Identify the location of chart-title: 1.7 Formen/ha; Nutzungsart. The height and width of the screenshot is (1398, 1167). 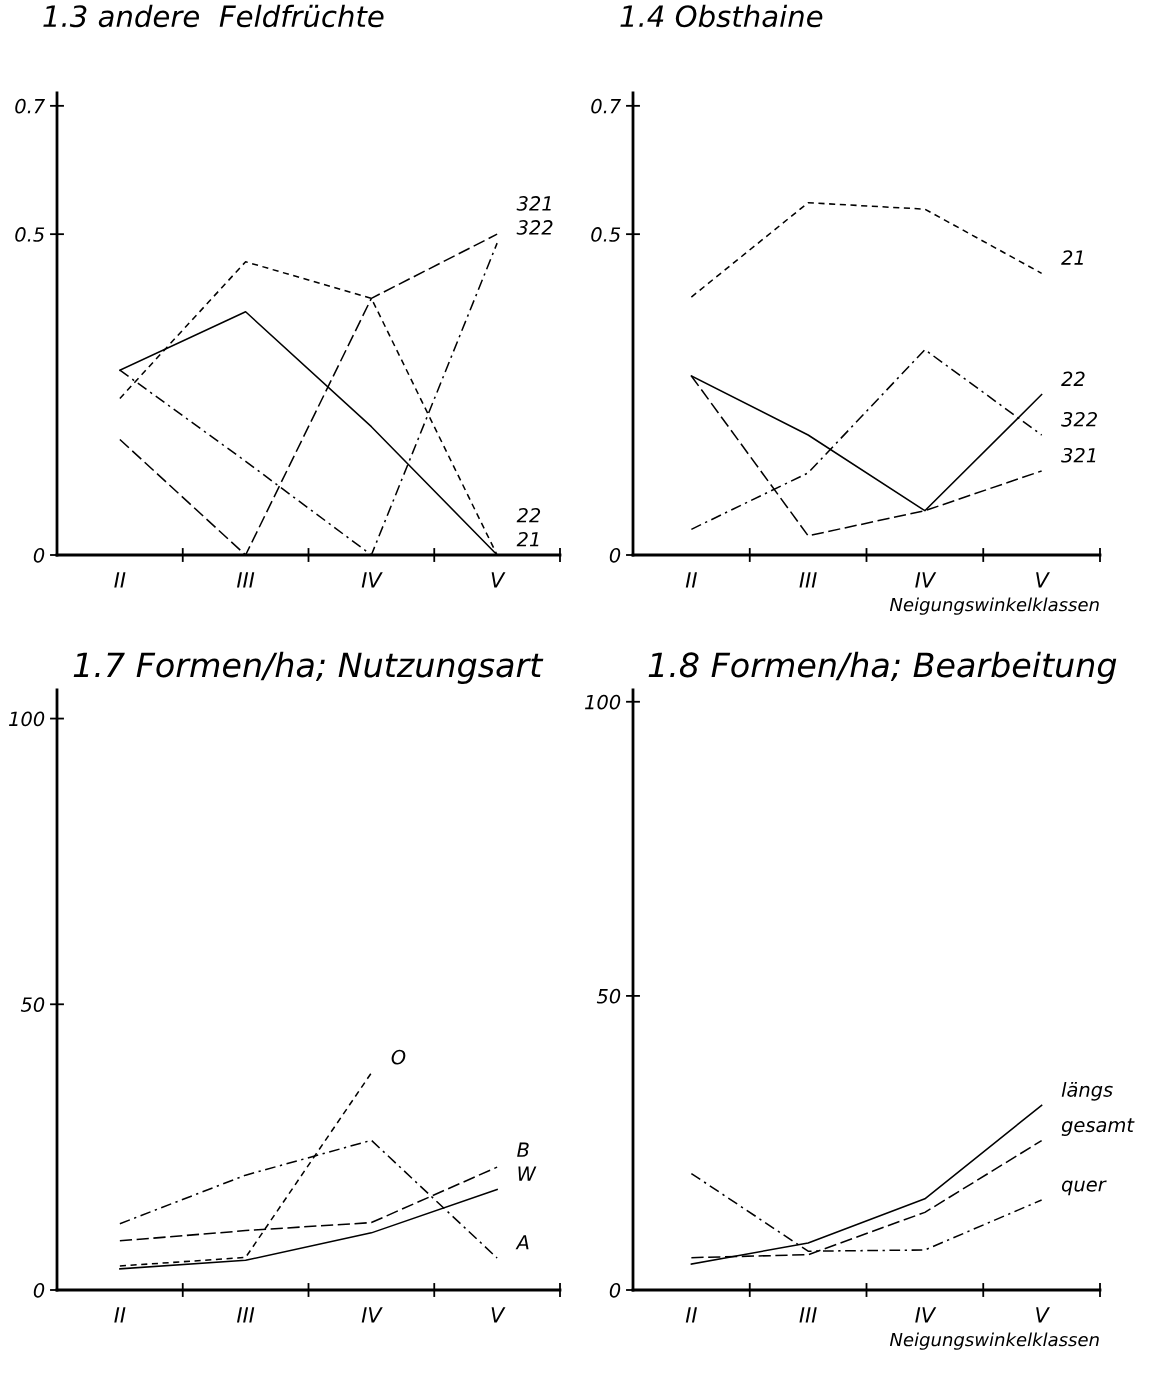
(308, 667).